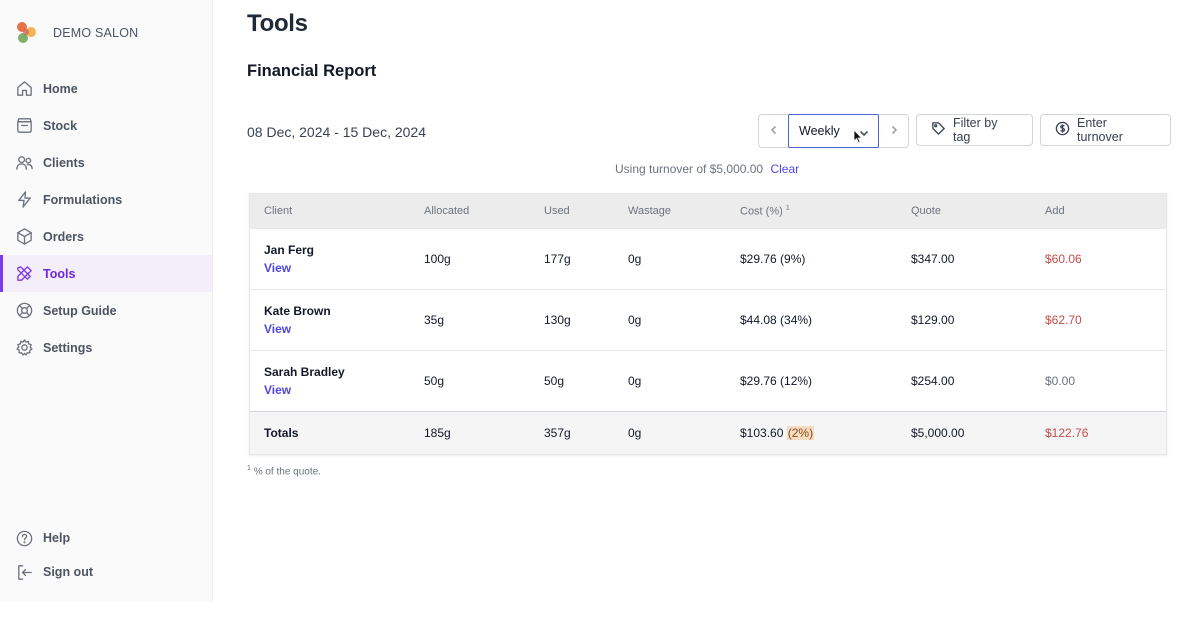 This screenshot has height=635, width=1200. I want to click on filter-by-tag-label: Filter by tag, so click(975, 130).